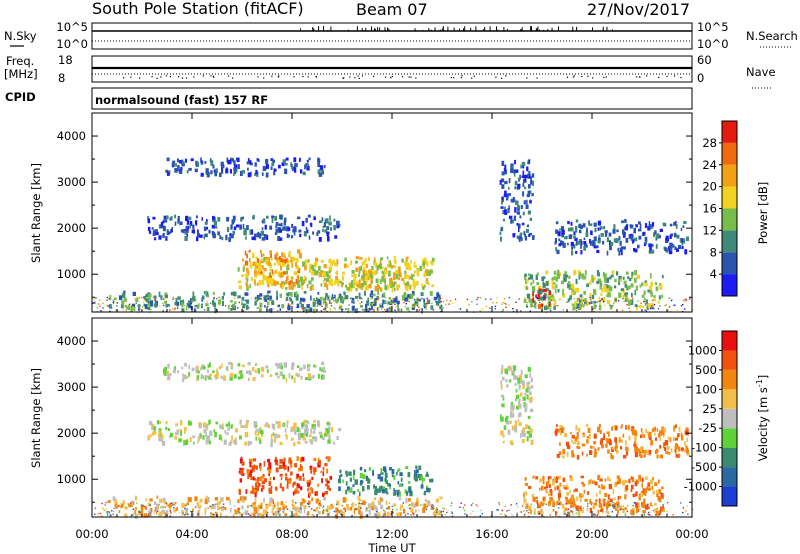 This screenshot has height=554, width=800. I want to click on x-tick-label: 08:00, so click(291, 534).